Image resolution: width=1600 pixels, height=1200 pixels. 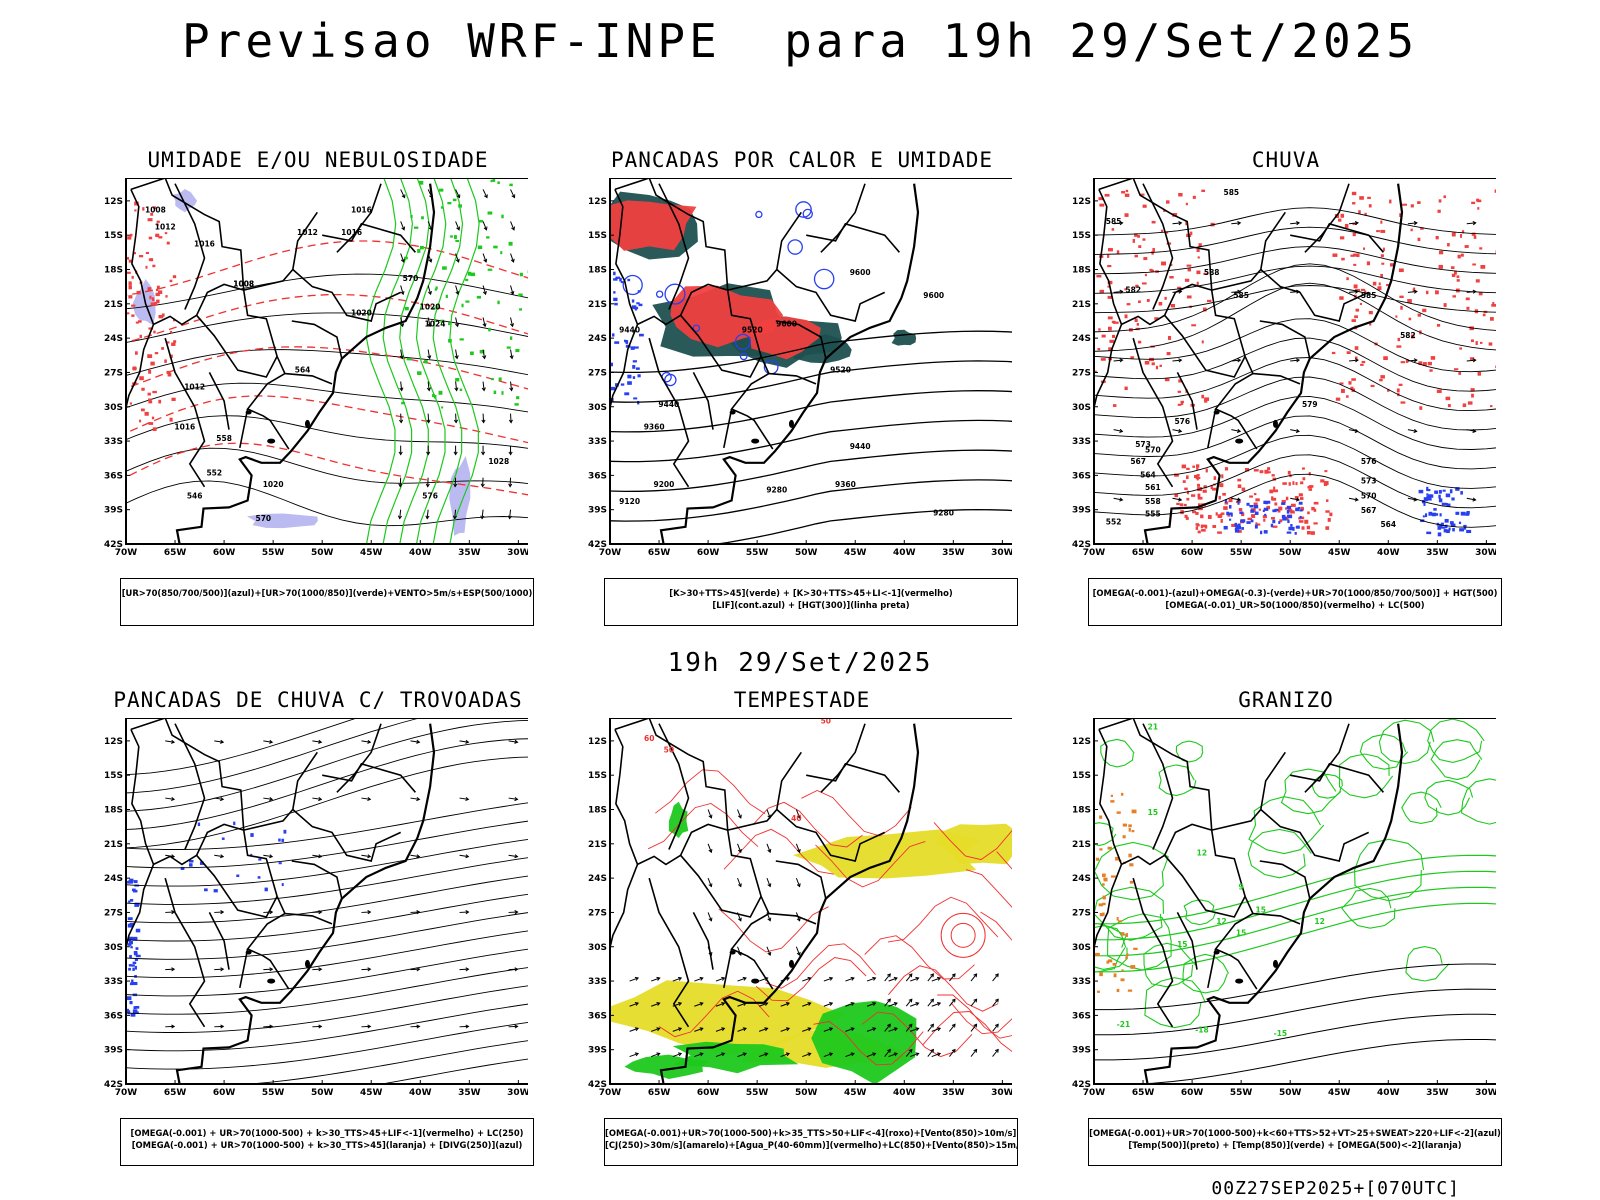 What do you see at coordinates (801, 160) in the screenshot?
I see `panel-title: PANCADAS POR CALOR E UMIDADE` at bounding box center [801, 160].